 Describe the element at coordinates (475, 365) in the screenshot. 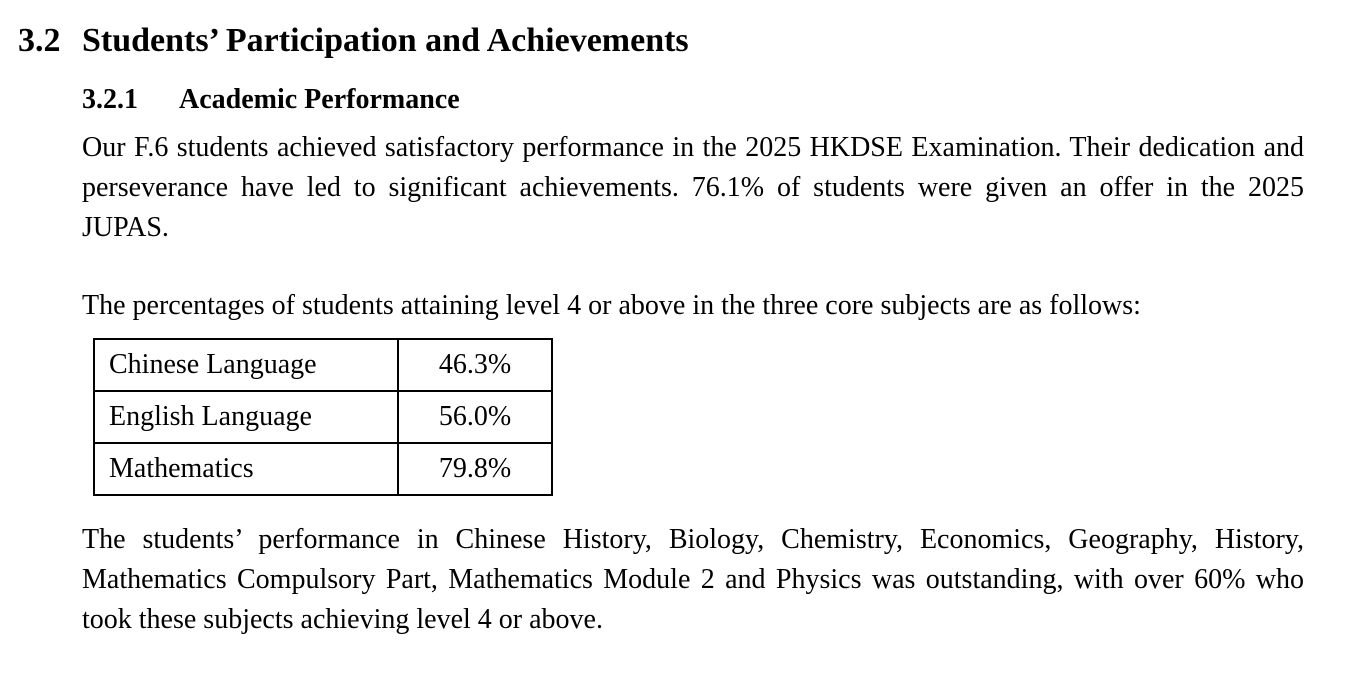

I see `value-cell: 46.3%` at that location.